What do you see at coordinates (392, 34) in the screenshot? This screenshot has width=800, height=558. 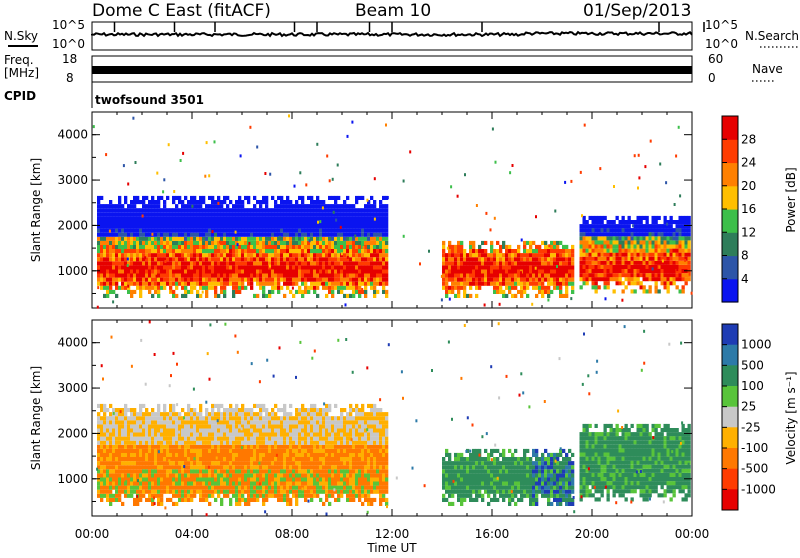 I see `nsky-trace-line` at bounding box center [392, 34].